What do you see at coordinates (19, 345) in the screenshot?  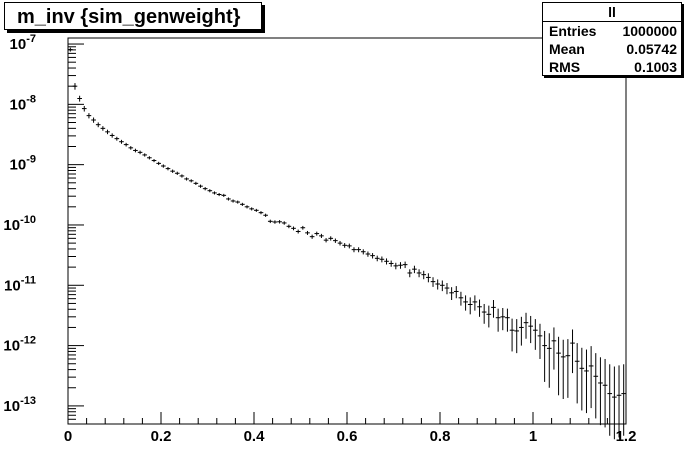 I see `y-tick-label: 10-12` at bounding box center [19, 345].